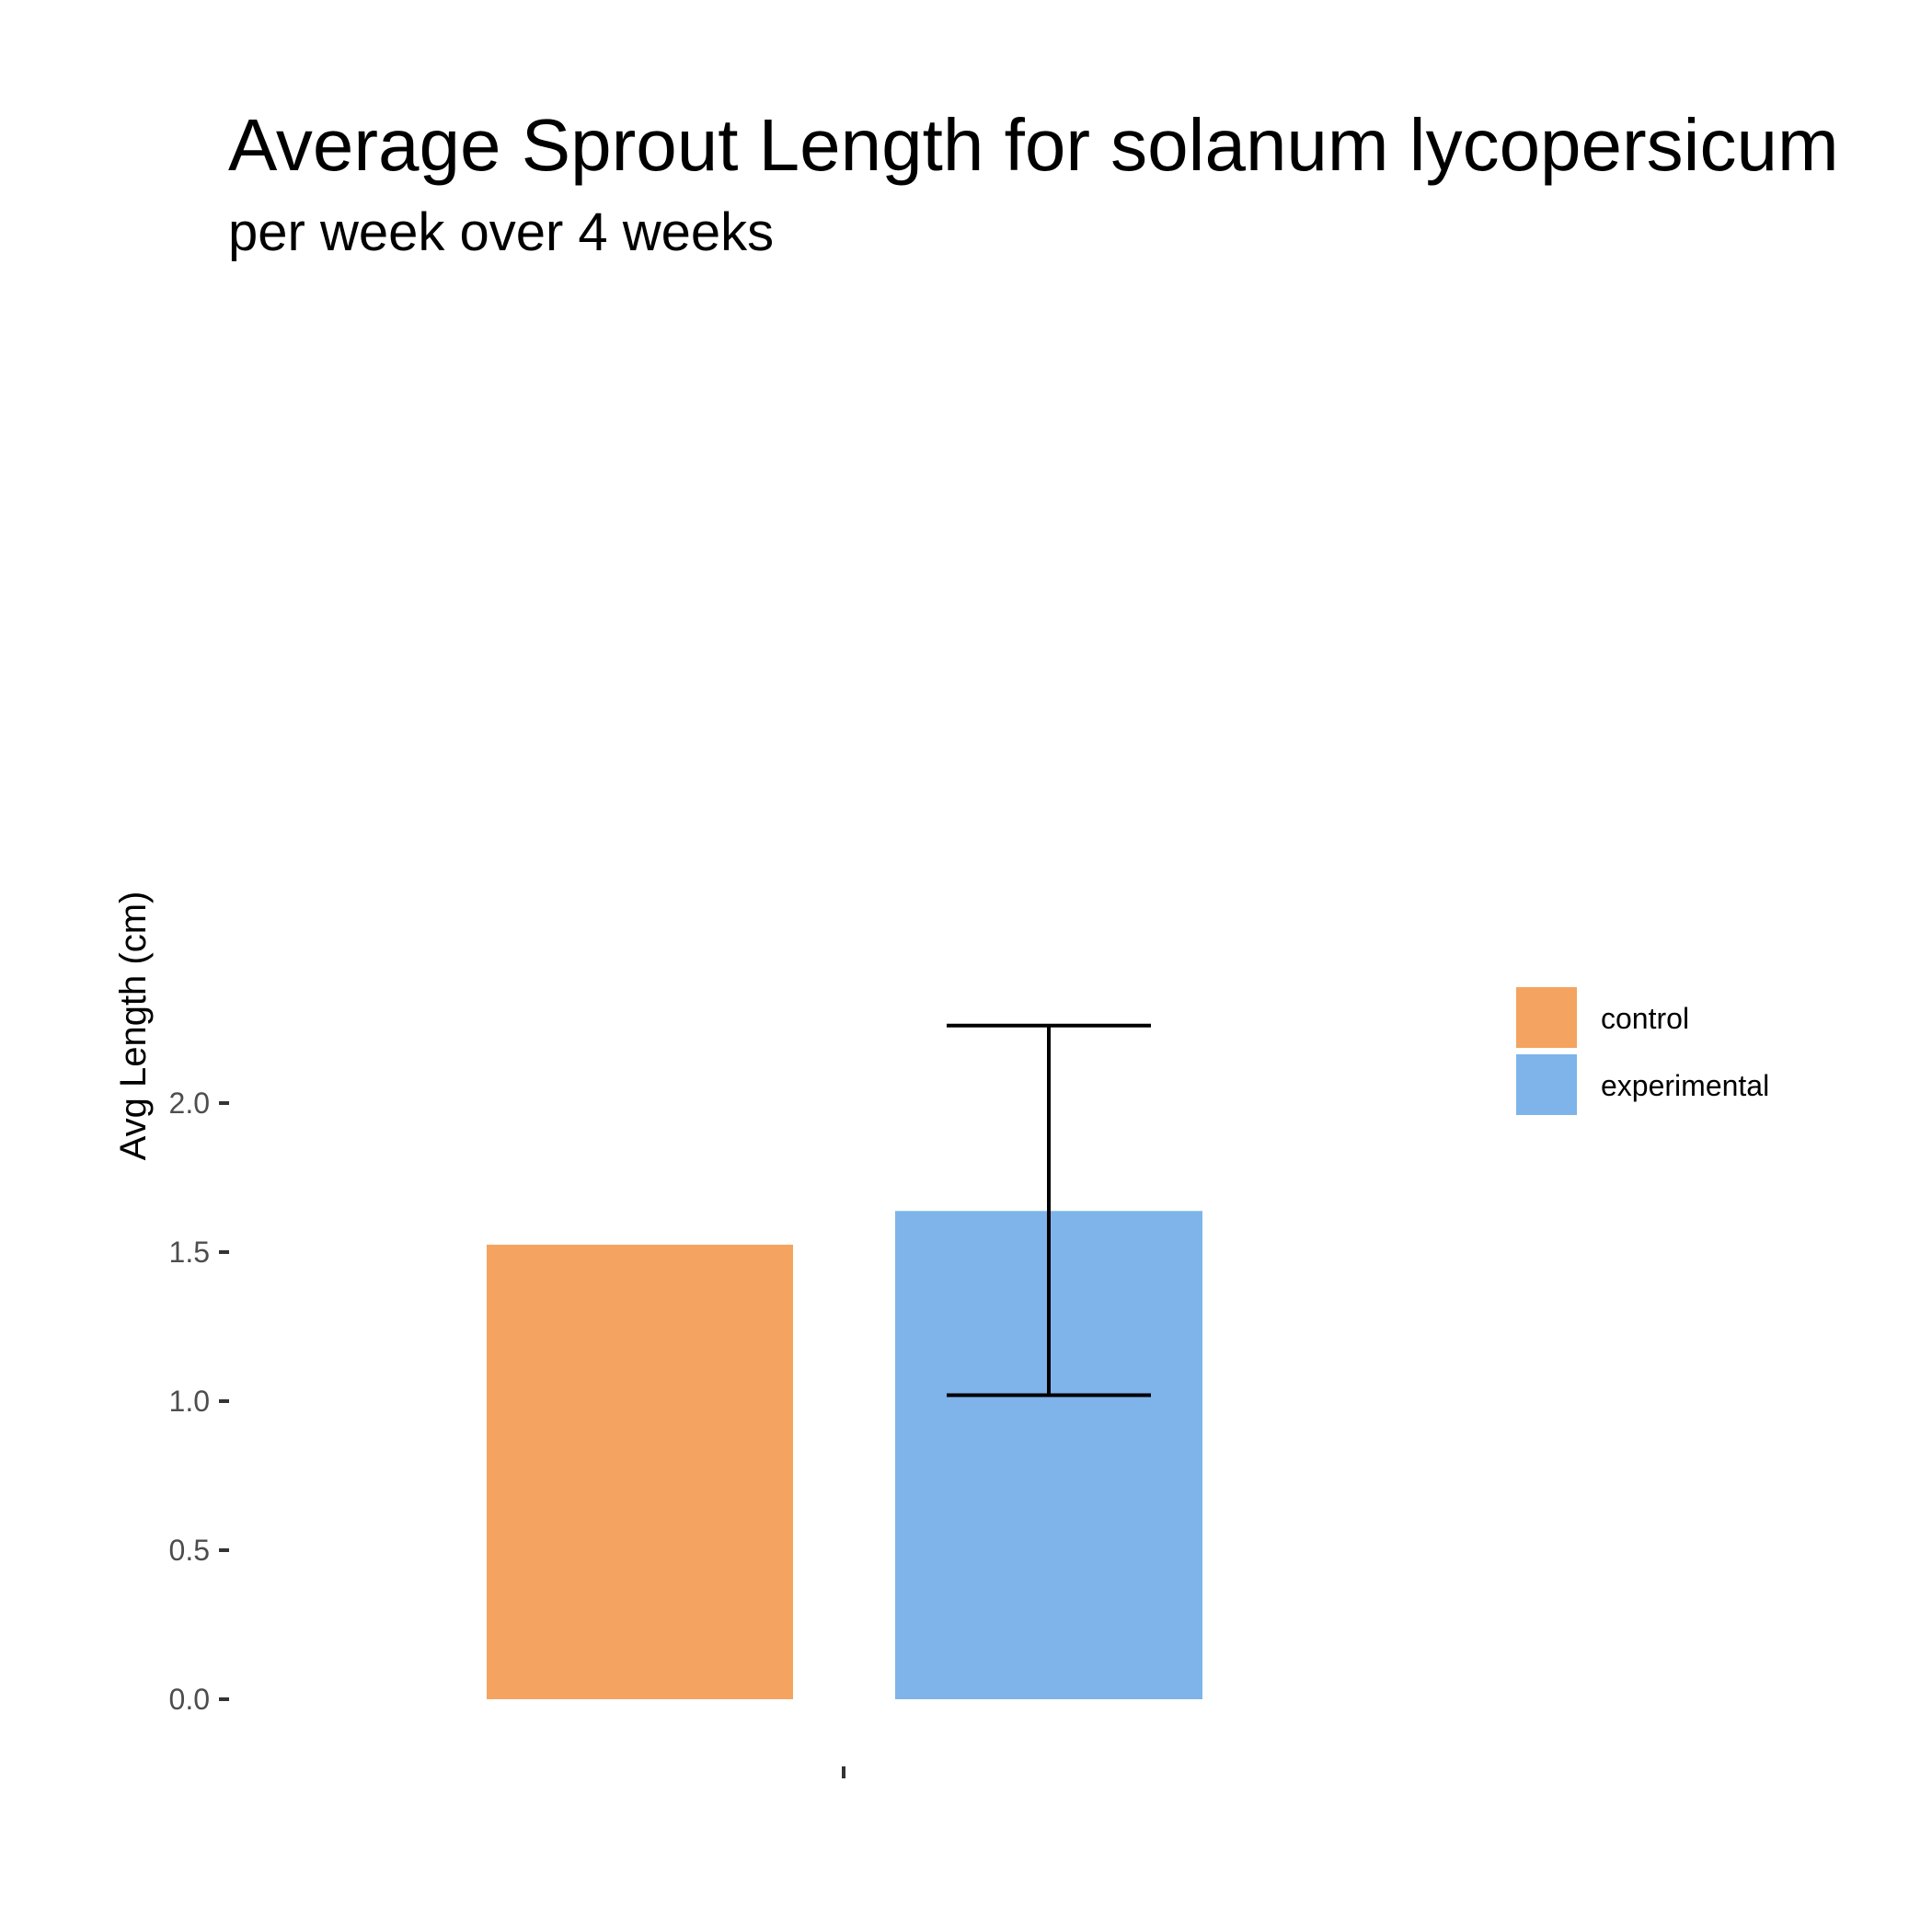 This screenshot has height=1932, width=1932. Describe the element at coordinates (844, 1455) in the screenshot. I see `bars` at that location.